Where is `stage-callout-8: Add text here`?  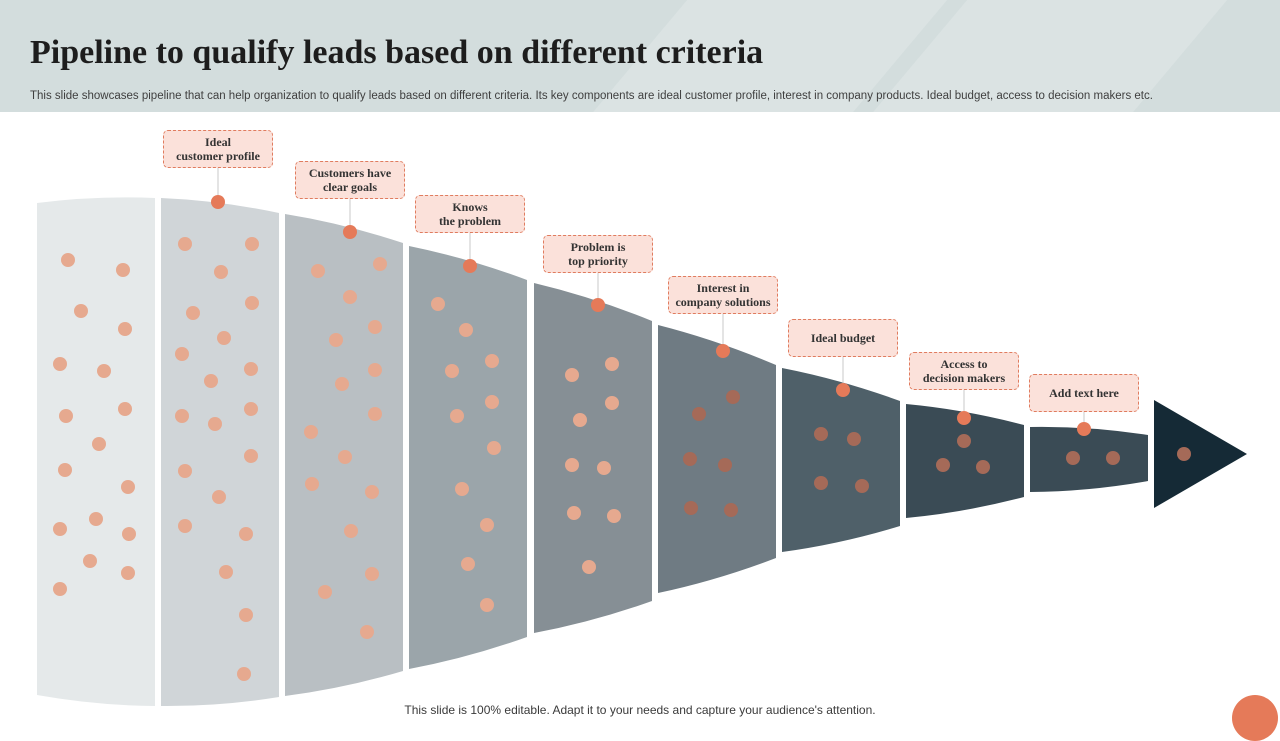 stage-callout-8: Add text here is located at coordinates (1084, 393).